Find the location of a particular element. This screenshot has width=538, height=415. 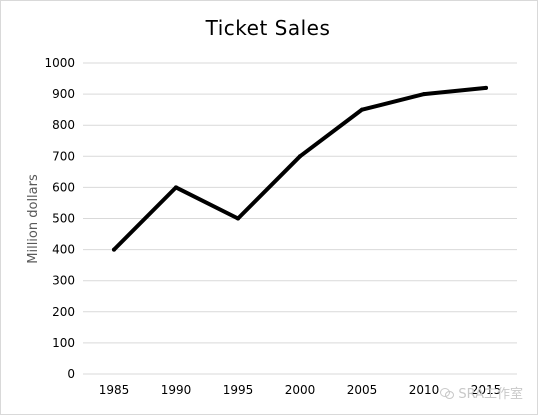

y-tick-label: 400 is located at coordinates (63, 250).